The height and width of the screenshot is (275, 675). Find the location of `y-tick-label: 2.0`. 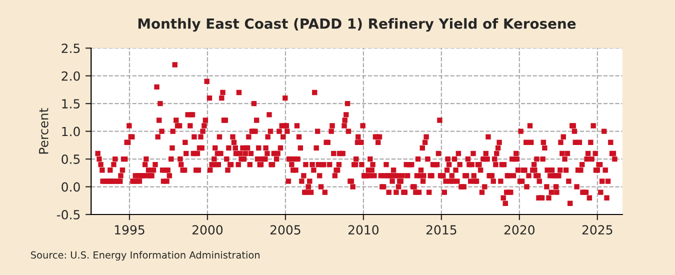

y-tick-label: 2.0 is located at coordinates (71, 76).